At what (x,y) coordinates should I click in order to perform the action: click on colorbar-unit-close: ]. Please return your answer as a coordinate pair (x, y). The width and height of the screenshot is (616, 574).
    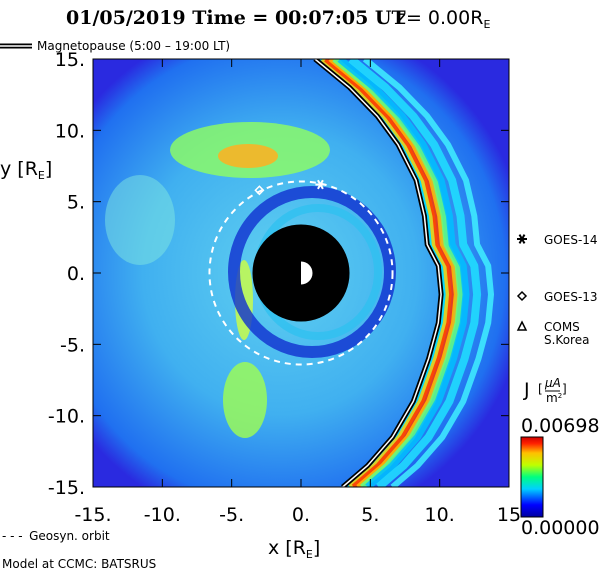
    Looking at the image, I should click on (564, 389).